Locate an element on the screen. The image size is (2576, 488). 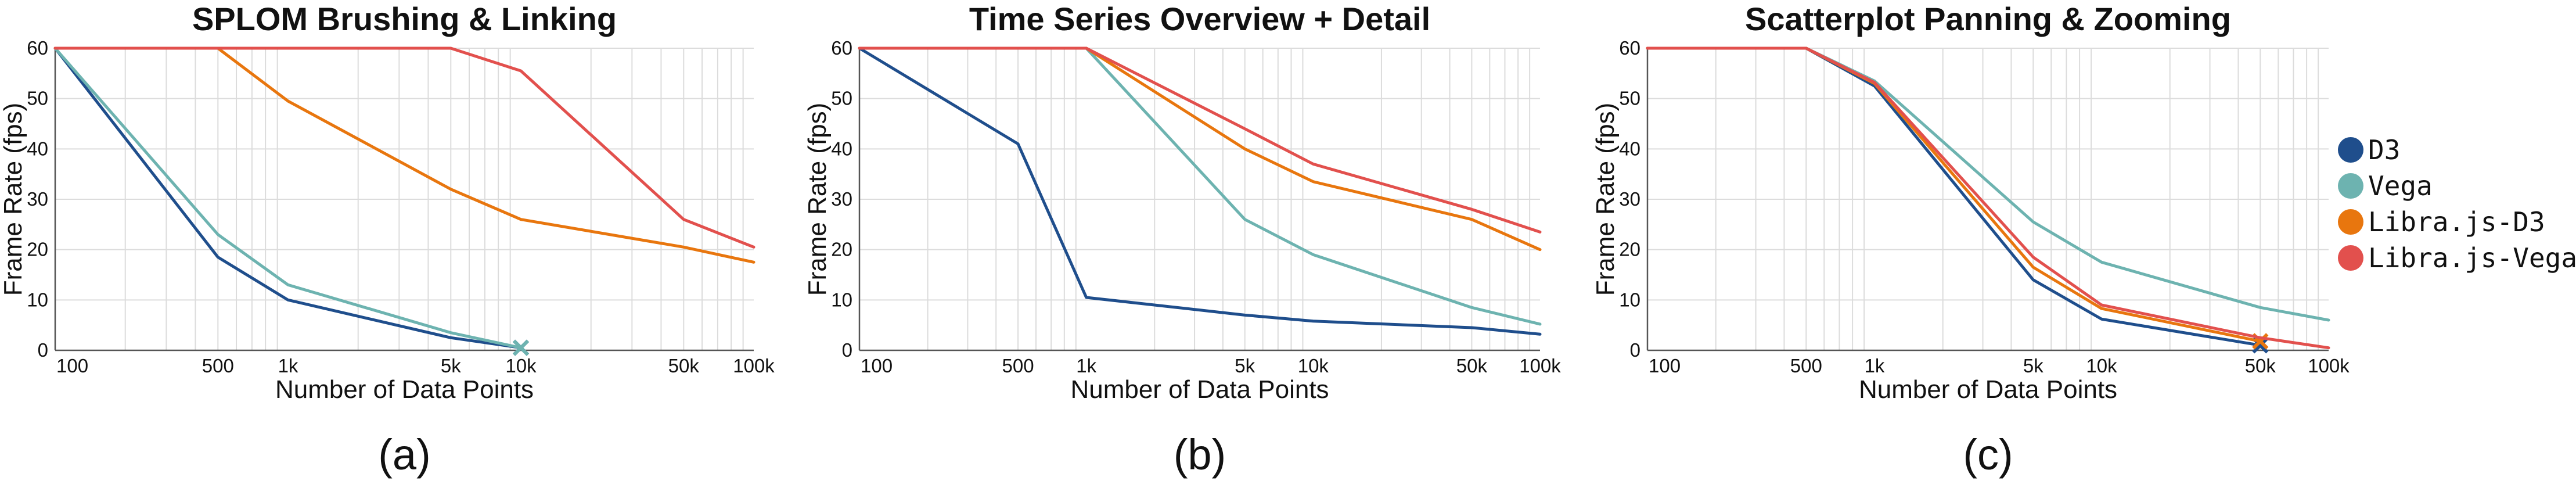
legend: D3 Vega Libra.js-D3 Libra.js-Vega is located at coordinates (2457, 204).